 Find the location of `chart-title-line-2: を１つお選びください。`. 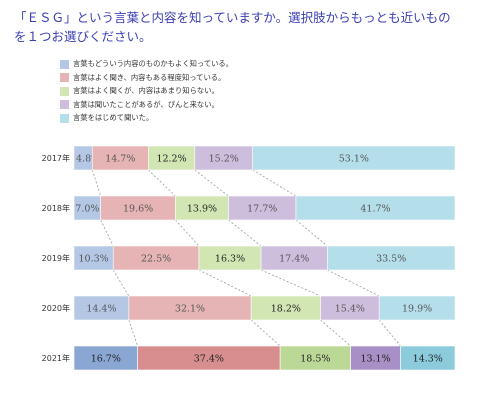

chart-title-line-2: を１つお選びください。 is located at coordinates (83, 36).